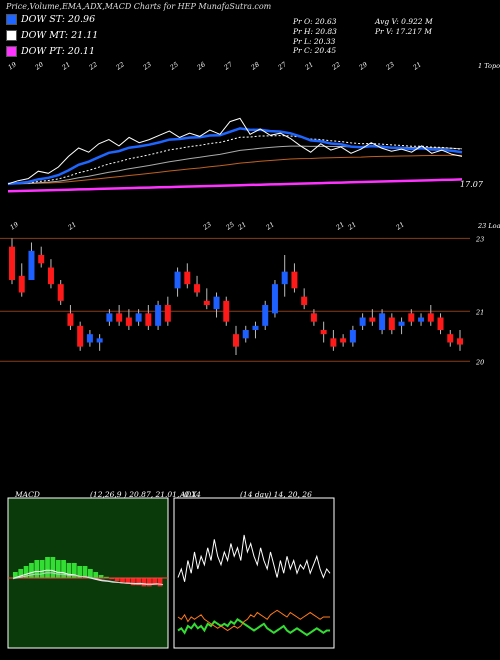  Describe the element at coordinates (479, 362) in the screenshot. I see `price-axis-label: 20` at that location.